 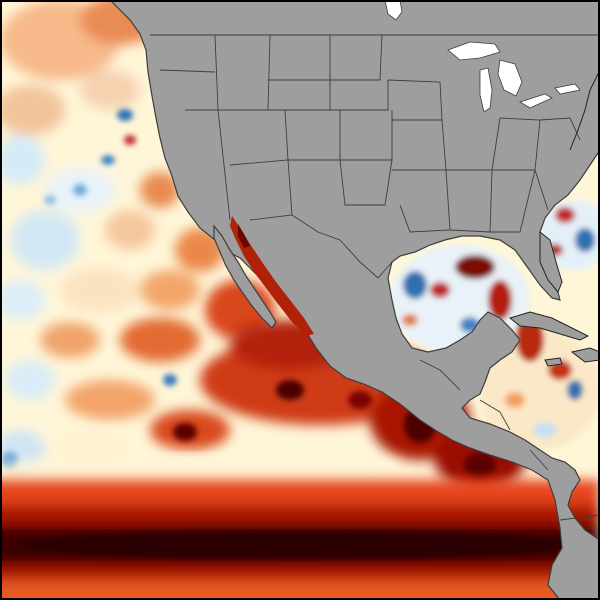 What do you see at coordinates (585, 355) in the screenshot?
I see `hispaniola` at bounding box center [585, 355].